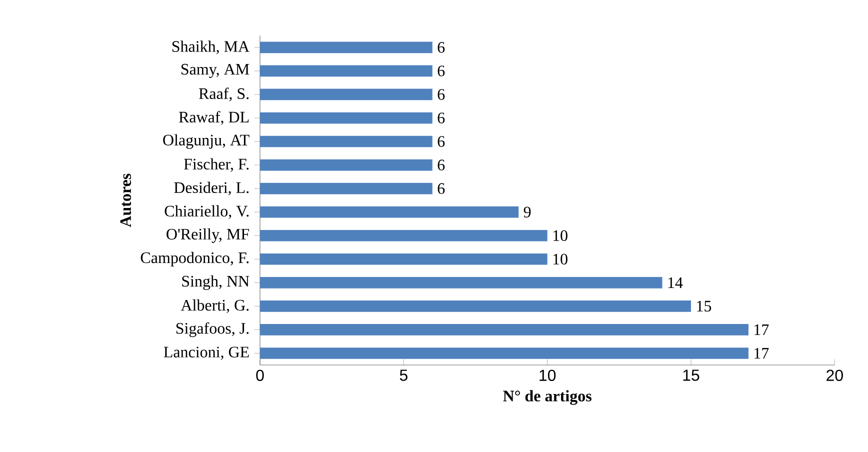 The width and height of the screenshot is (868, 452). I want to click on y-tick-label: Alberti, G., so click(214, 306).